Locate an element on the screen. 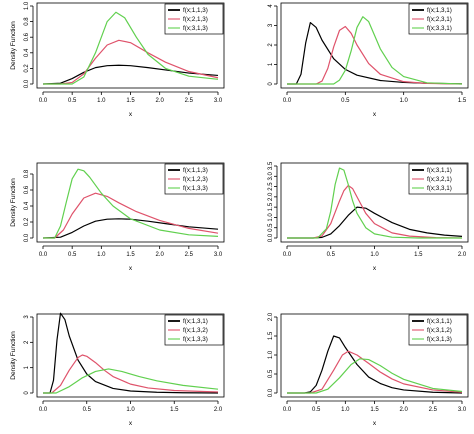  legend-label: f(x;3,1,3) is located at coordinates (195, 28).